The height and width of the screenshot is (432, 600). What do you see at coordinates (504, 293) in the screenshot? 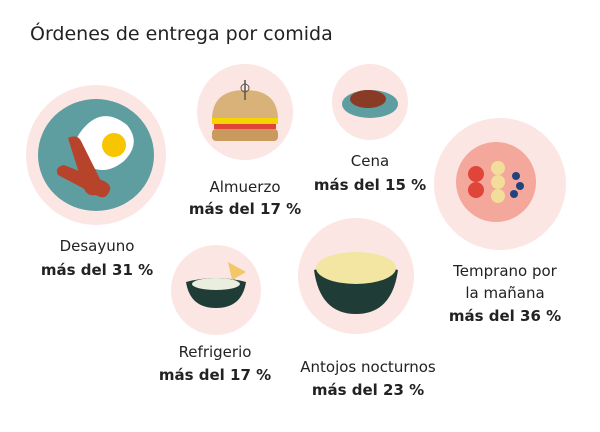
I see `item-name: la mañana` at bounding box center [504, 293].